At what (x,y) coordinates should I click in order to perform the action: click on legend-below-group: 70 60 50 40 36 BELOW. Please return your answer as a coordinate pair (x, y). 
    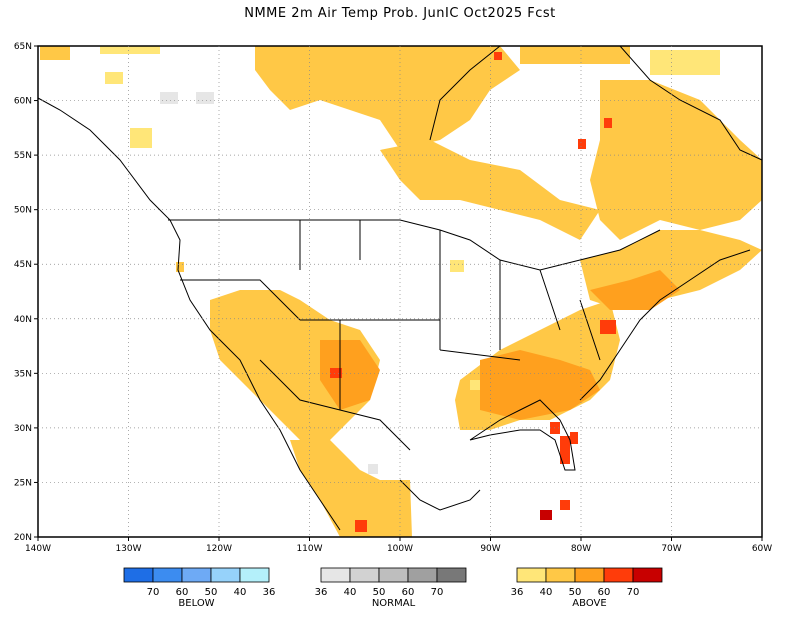
    Looking at the image, I should click on (199, 588).